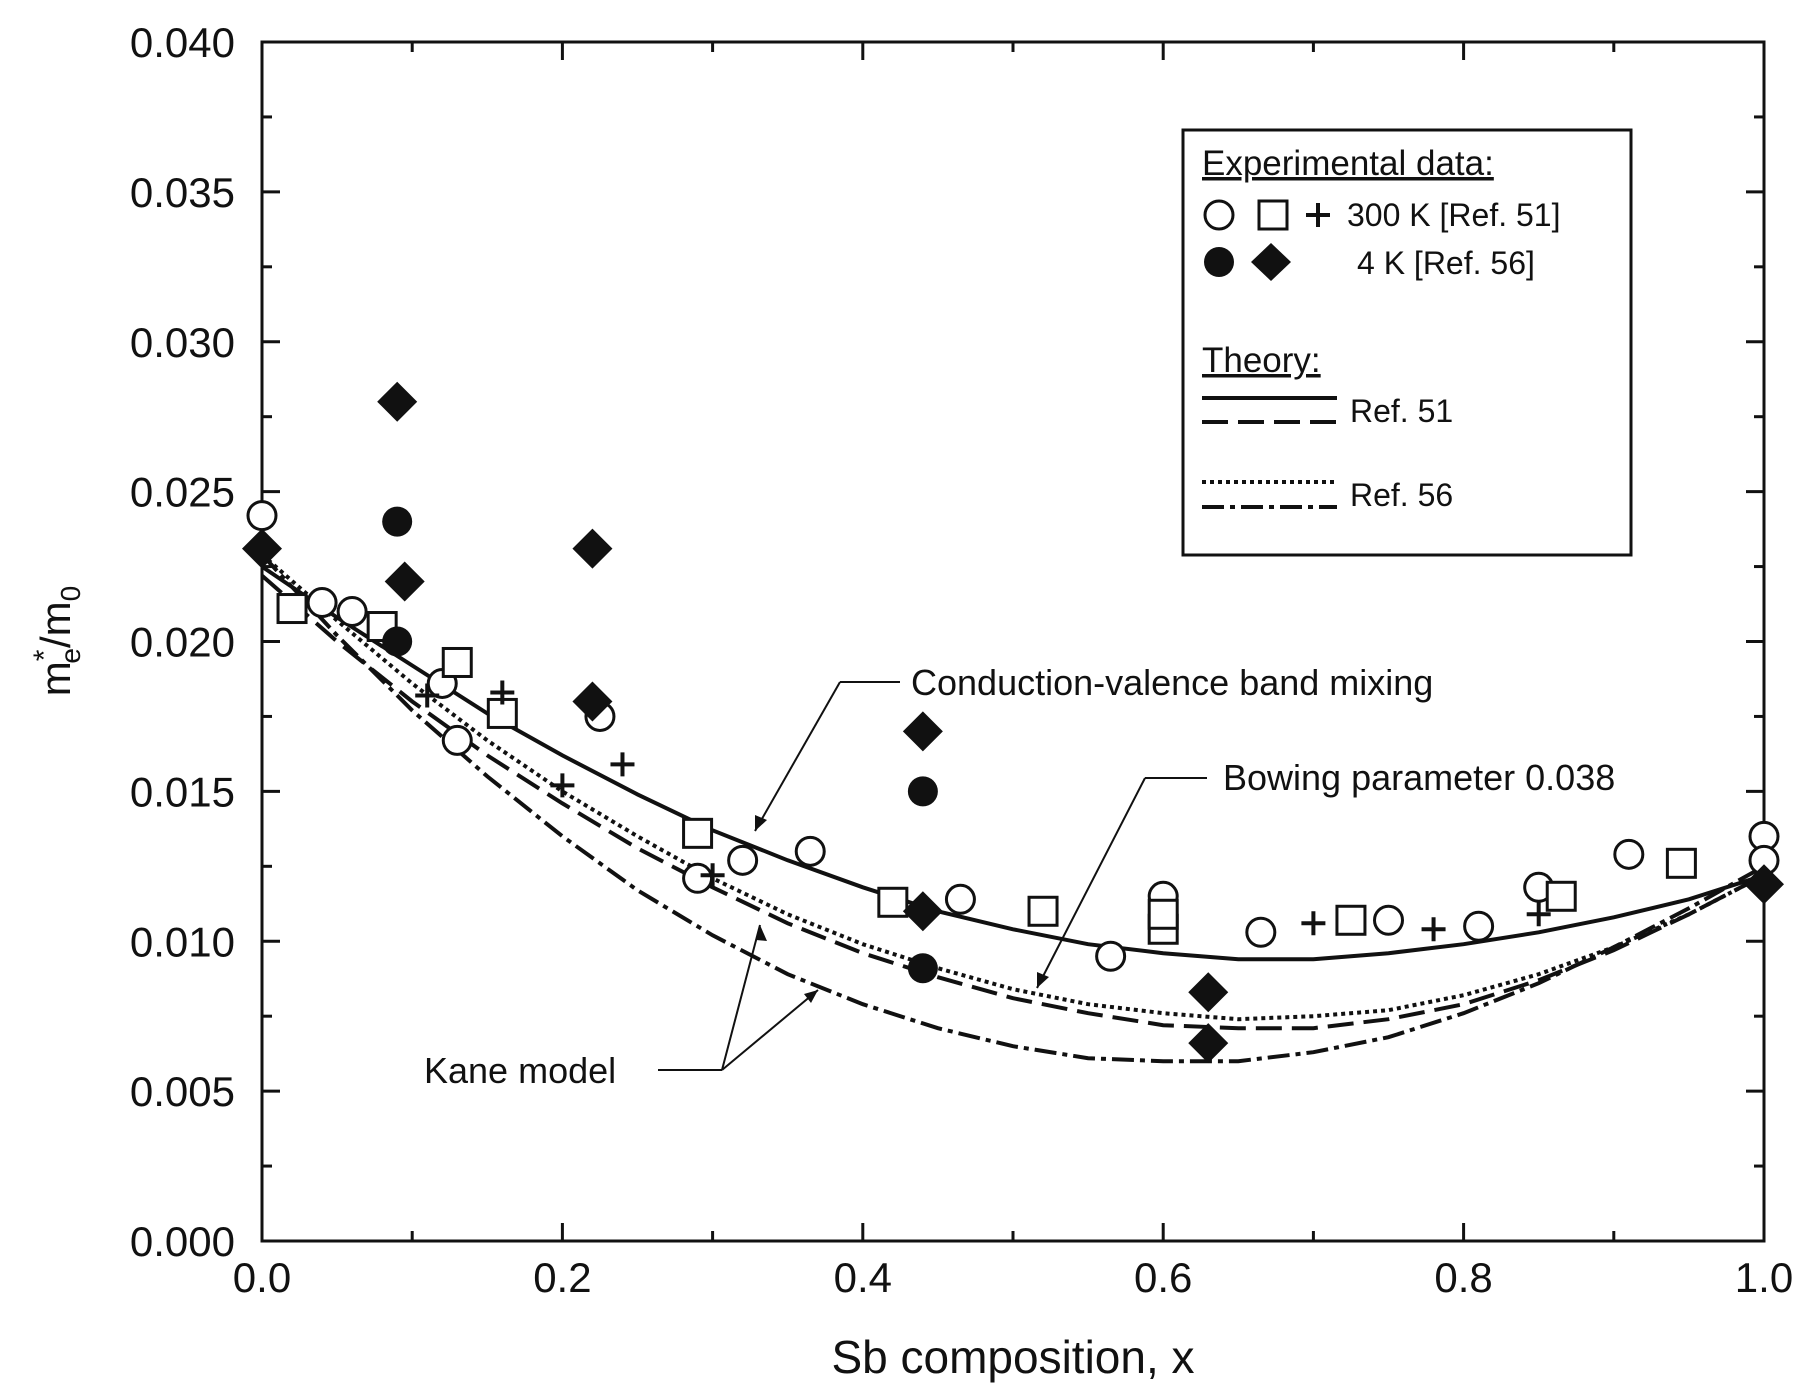 Image resolution: width=1817 pixels, height=1391 pixels. Describe the element at coordinates (1271, 262) in the screenshot. I see `legend-filled-diamond-marker` at that location.